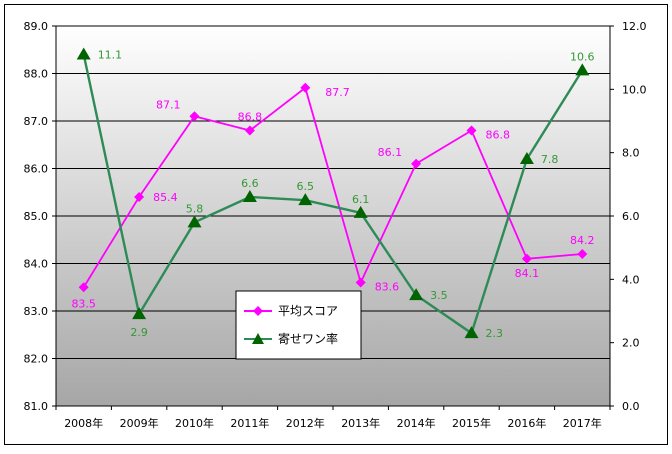 Image resolution: width=672 pixels, height=454 pixels. What do you see at coordinates (582, 423) in the screenshot?
I see `x-tick-label: 2017年` at bounding box center [582, 423].